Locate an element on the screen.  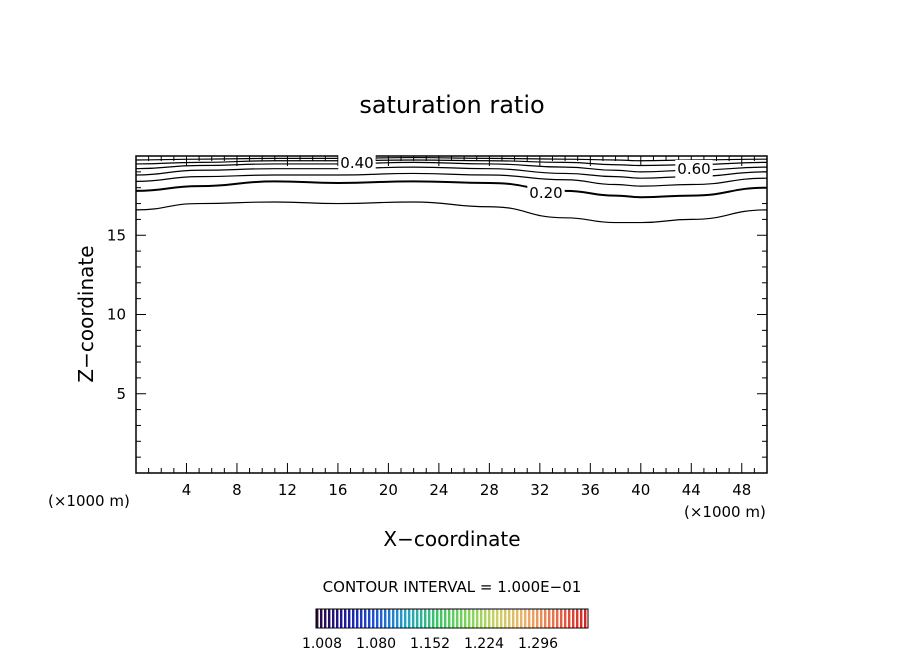
contour-label: 0.40 is located at coordinates (356, 163).